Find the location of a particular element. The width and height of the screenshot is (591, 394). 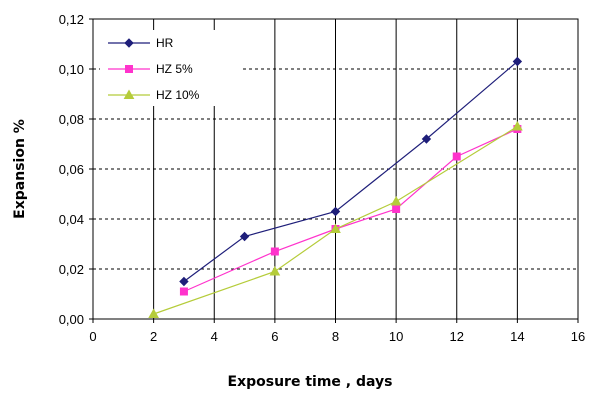

x-tick-label: 16 is located at coordinates (578, 336).